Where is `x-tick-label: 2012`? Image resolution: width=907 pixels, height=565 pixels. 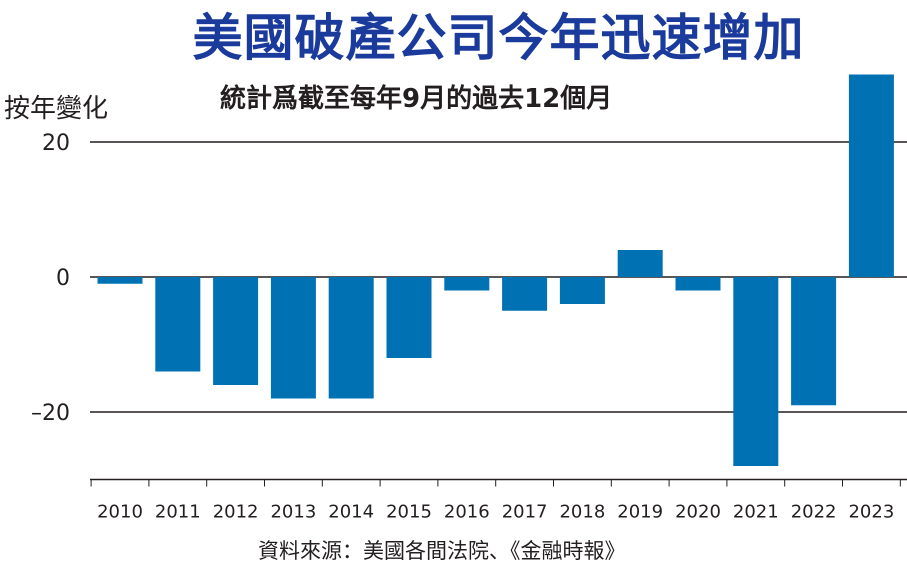
x-tick-label: 2012 is located at coordinates (236, 512).